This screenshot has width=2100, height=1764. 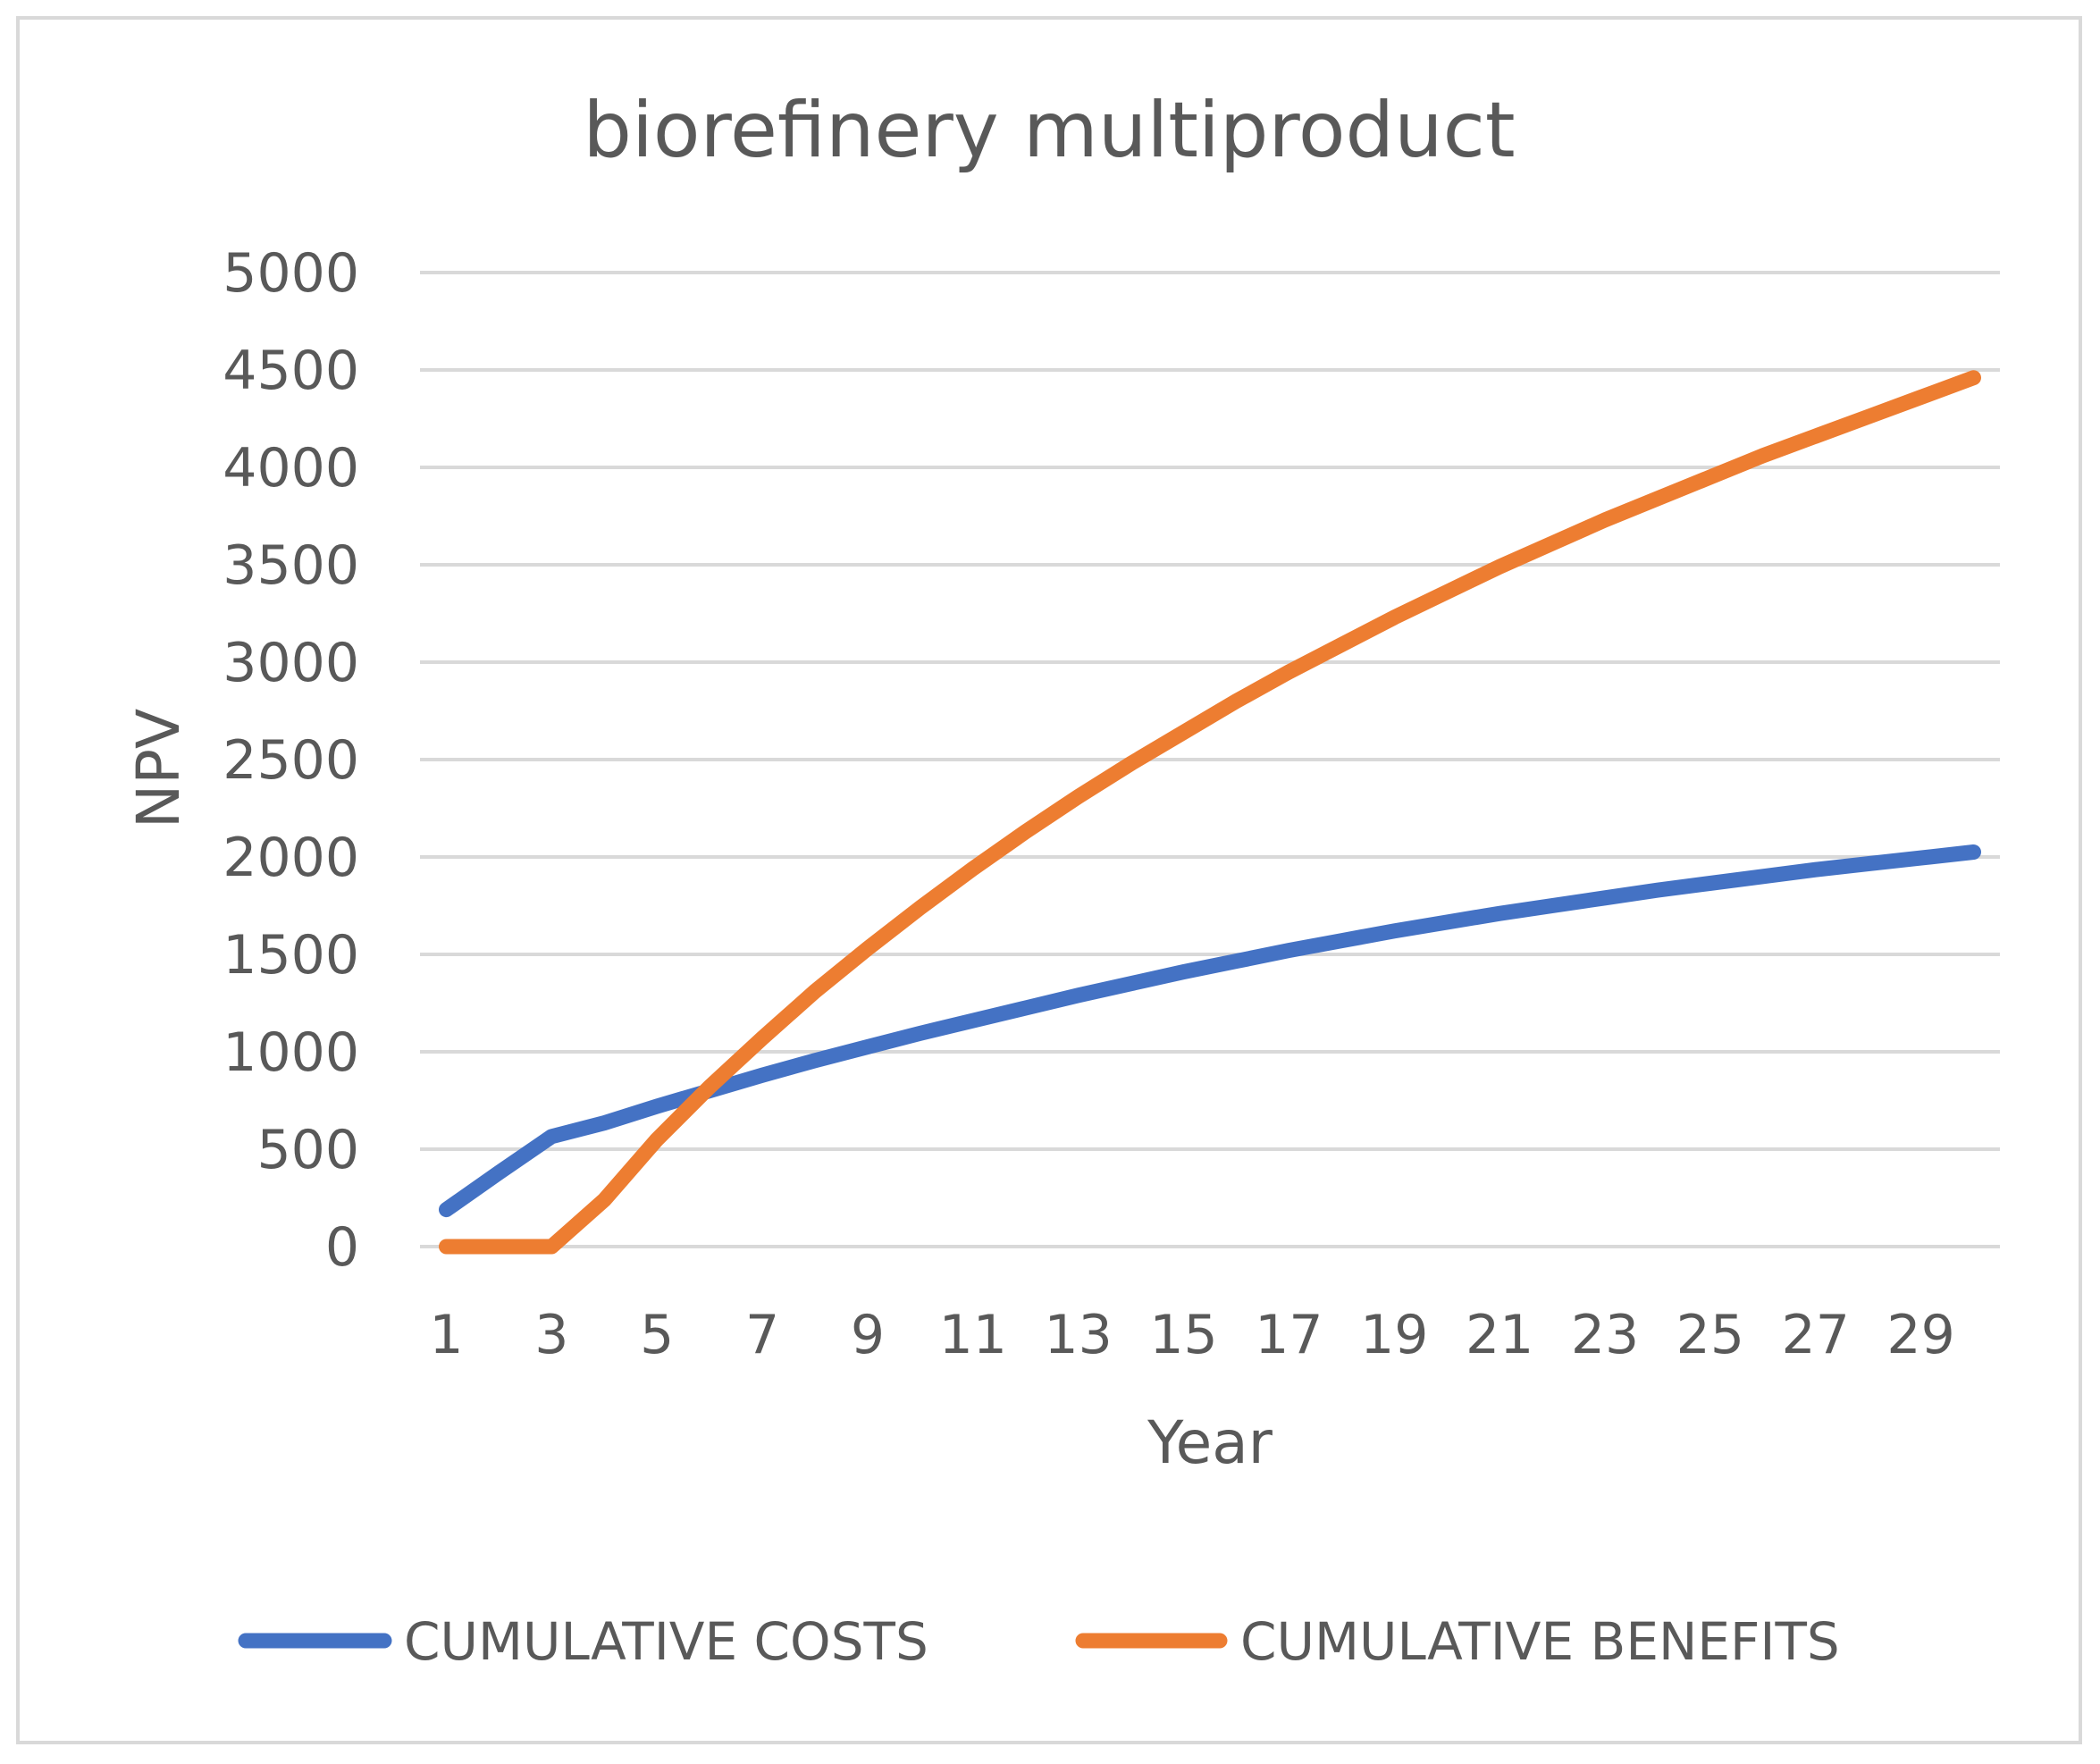 I want to click on x-tick-label: 15, so click(x=1183, y=1335).